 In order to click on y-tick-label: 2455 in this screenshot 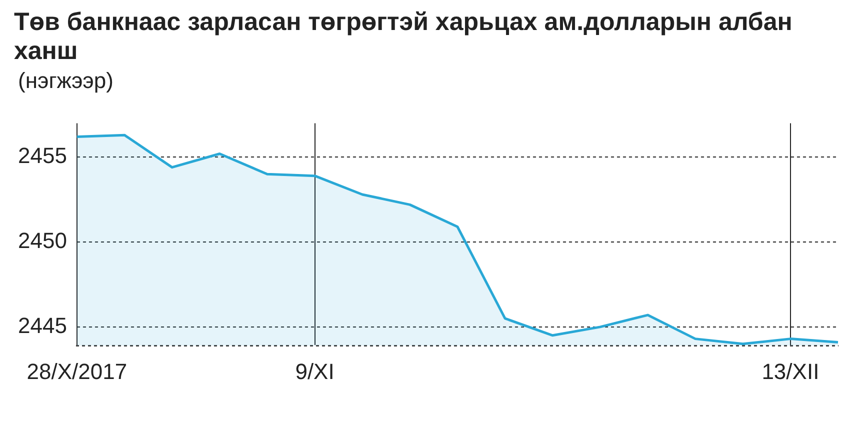, I will do `click(42, 155)`.